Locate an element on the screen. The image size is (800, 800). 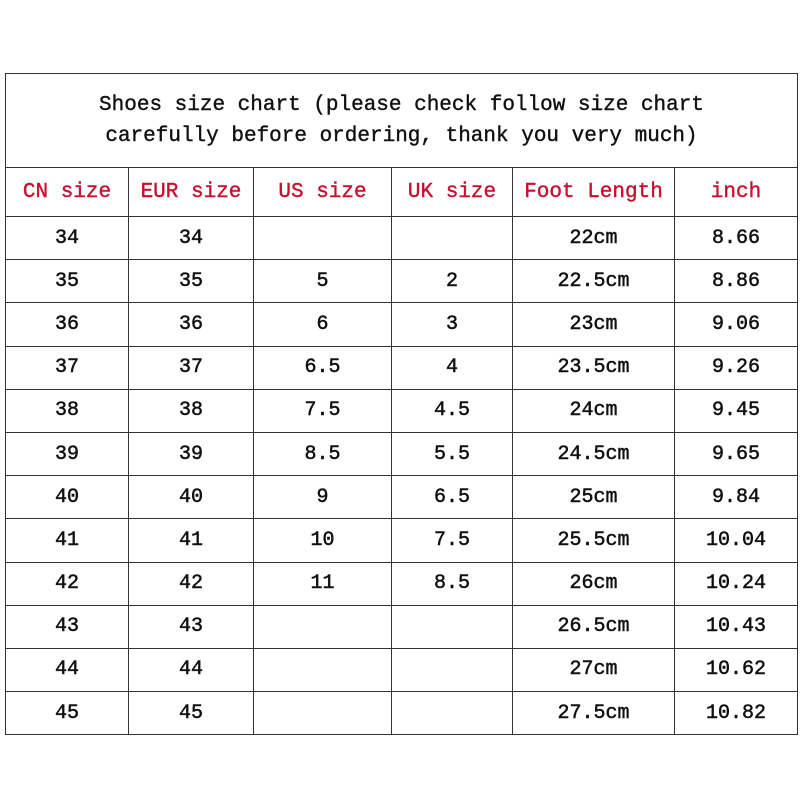
column-header: US size is located at coordinates (322, 192).